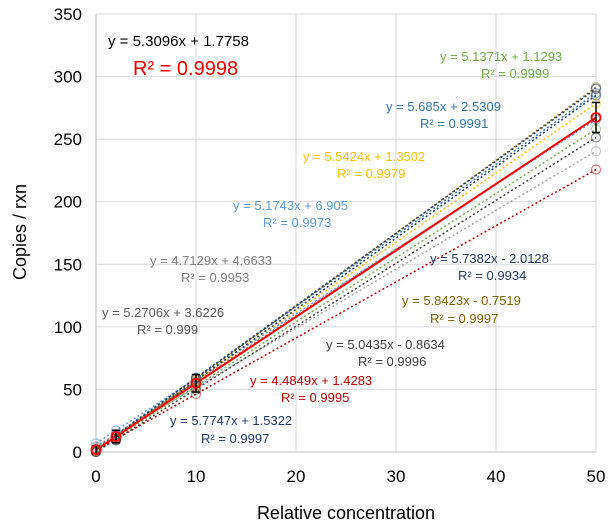 The height and width of the screenshot is (527, 608). I want to click on series-equation-label: y = 4.7129x + 4.6633, so click(211, 260).